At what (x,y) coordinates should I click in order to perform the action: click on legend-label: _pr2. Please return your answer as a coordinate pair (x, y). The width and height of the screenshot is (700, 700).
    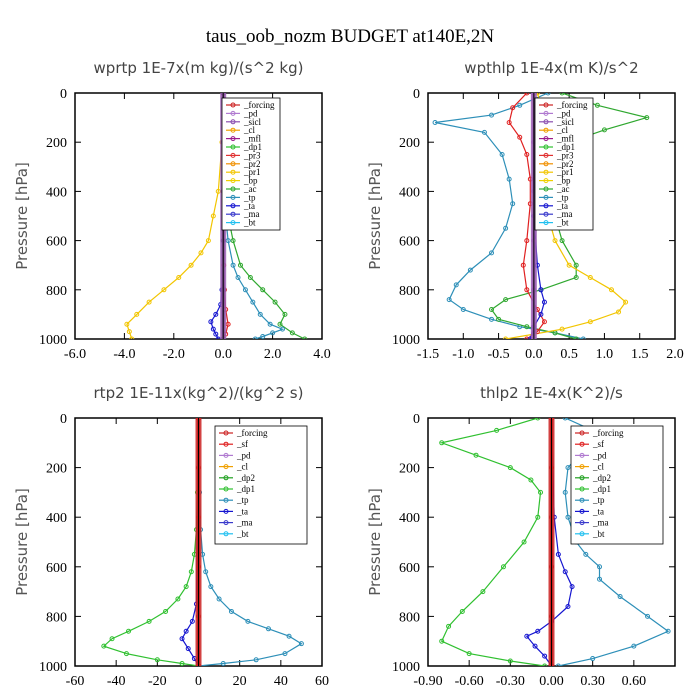
    Looking at the image, I should click on (565, 164).